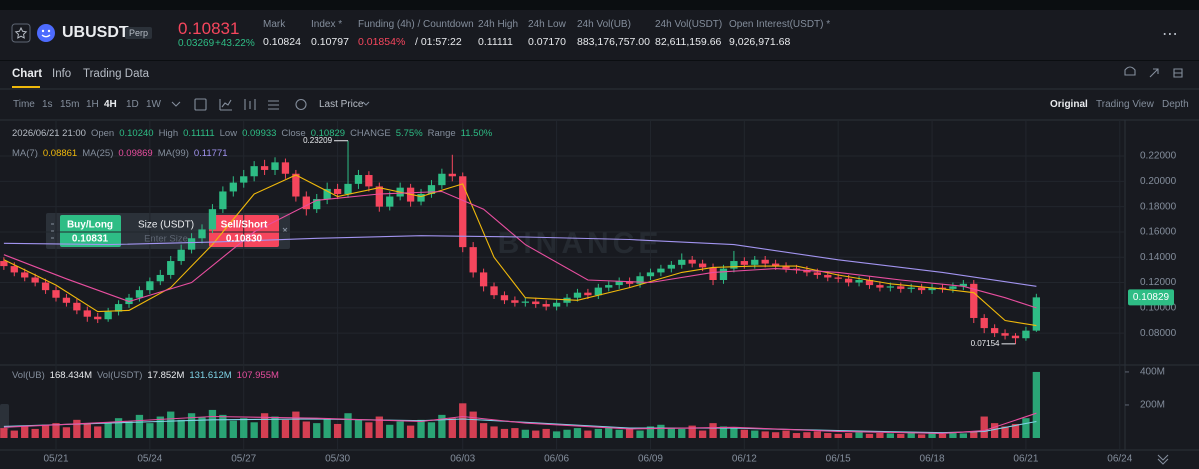 Image resolution: width=1199 pixels, height=469 pixels. What do you see at coordinates (149, 459) in the screenshot?
I see `x-tick-label: 05/24` at bounding box center [149, 459].